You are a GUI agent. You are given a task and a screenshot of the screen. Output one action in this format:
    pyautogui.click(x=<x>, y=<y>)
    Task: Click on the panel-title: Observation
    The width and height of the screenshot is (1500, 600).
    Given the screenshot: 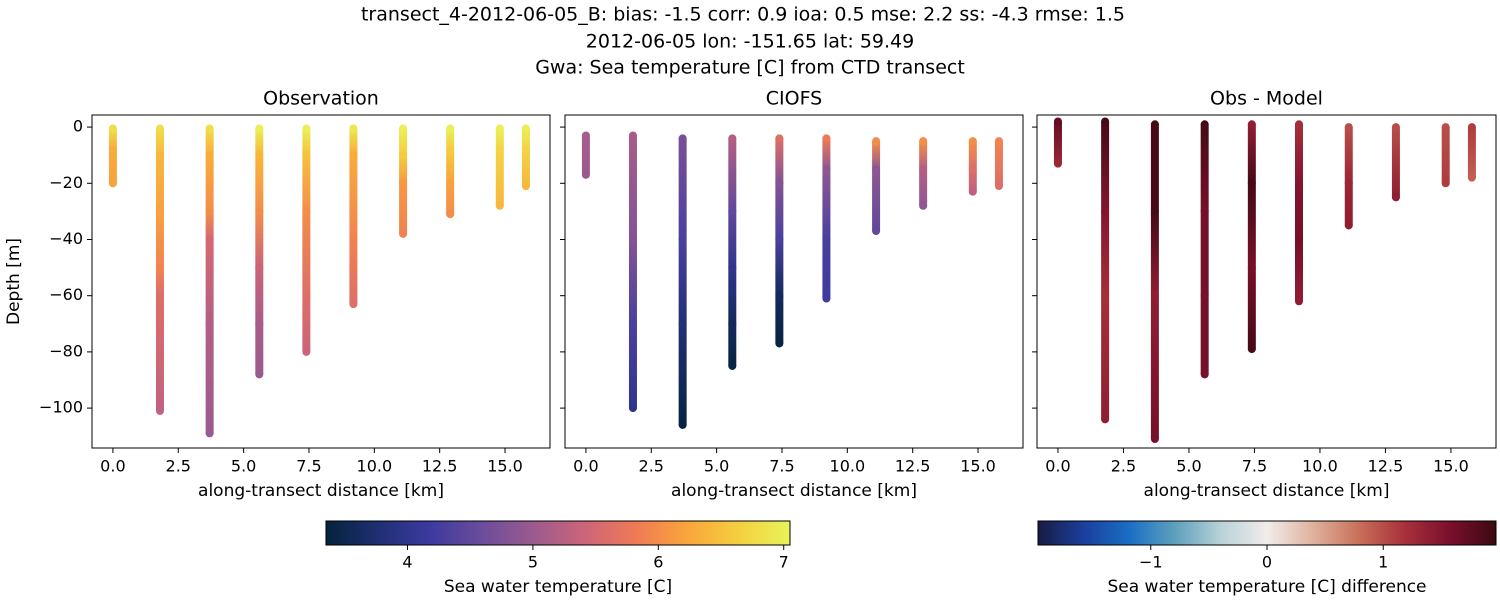 What is the action you would take?
    pyautogui.click(x=321, y=99)
    